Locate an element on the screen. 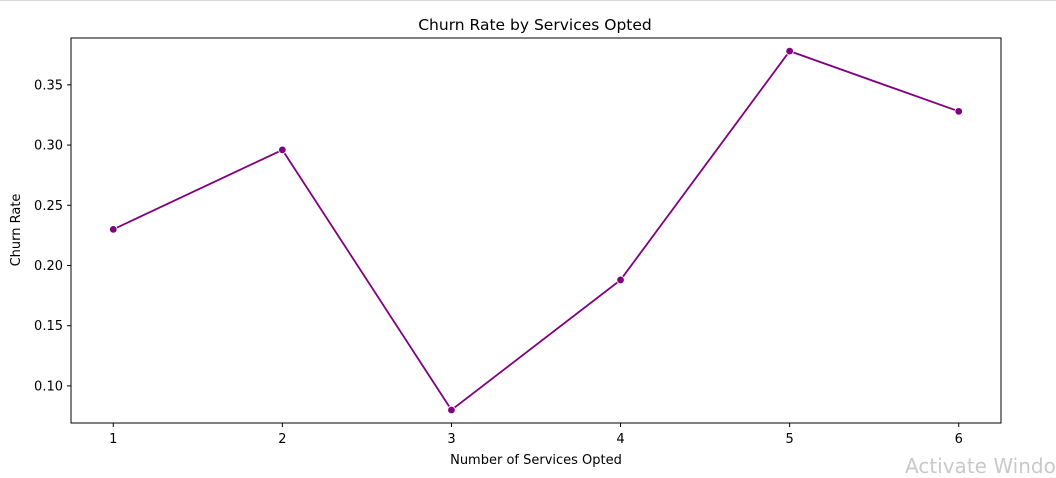  x-axis: 1 2 3 4 5 6 is located at coordinates (536, 435).